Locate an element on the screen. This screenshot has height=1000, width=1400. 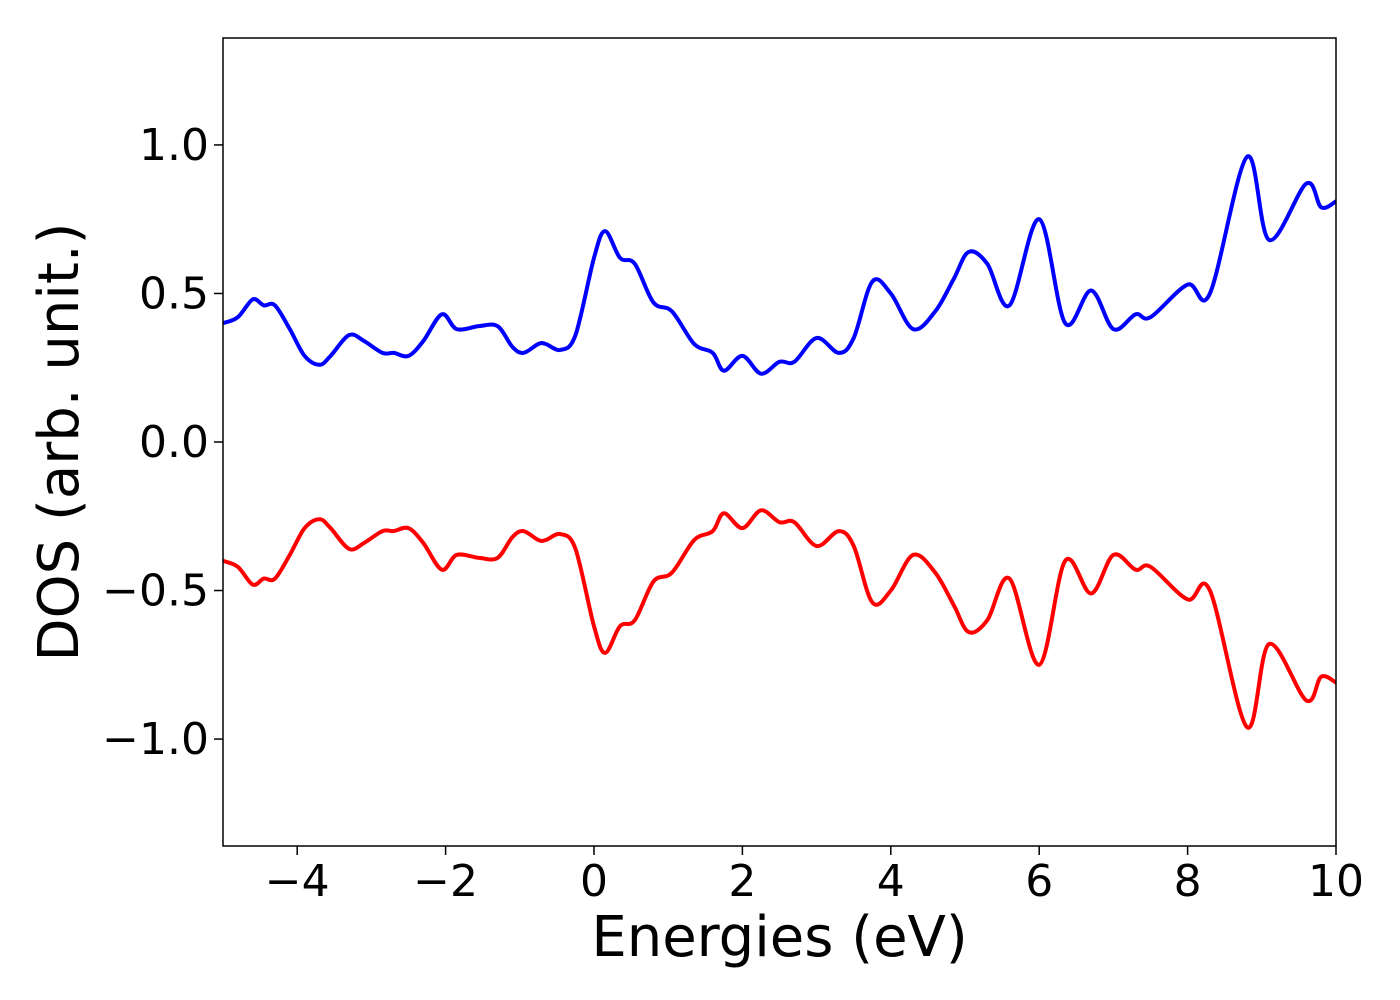
x-tick-label: 2 is located at coordinates (742, 881).